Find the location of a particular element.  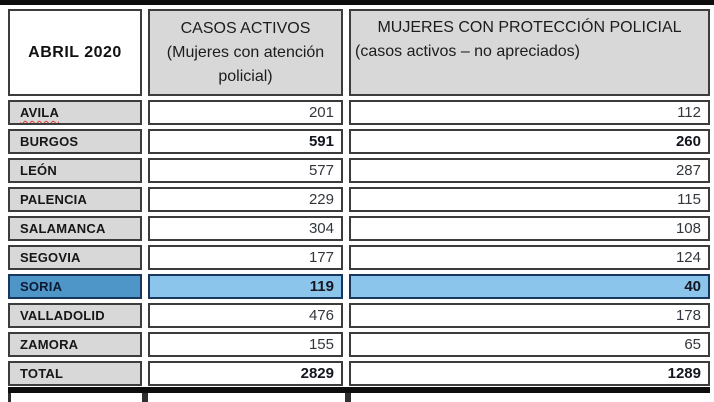

province-cell: AVILA is located at coordinates (75, 112).